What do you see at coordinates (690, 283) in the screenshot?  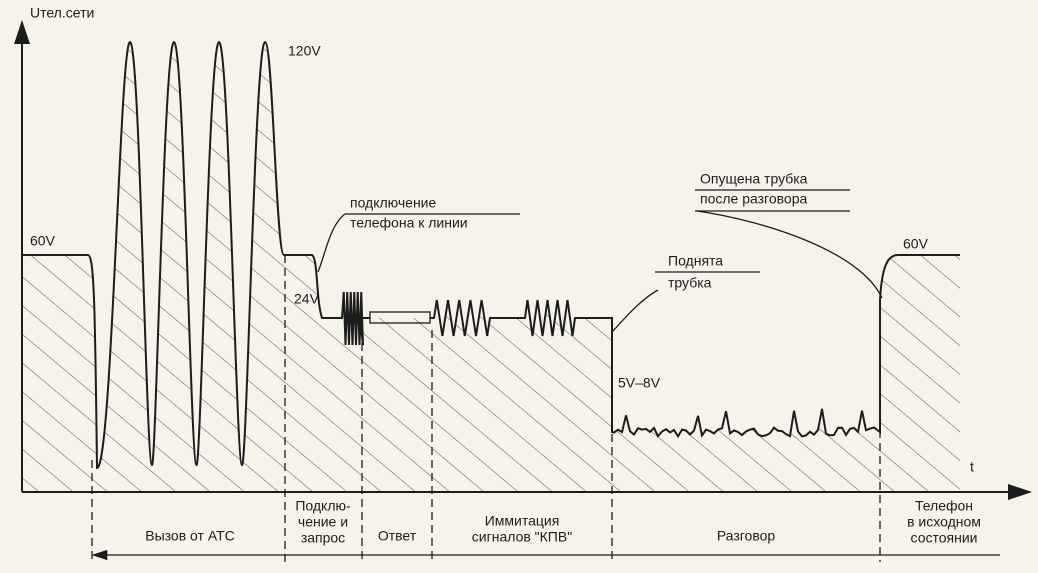 I see `annotation: трубка` at bounding box center [690, 283].